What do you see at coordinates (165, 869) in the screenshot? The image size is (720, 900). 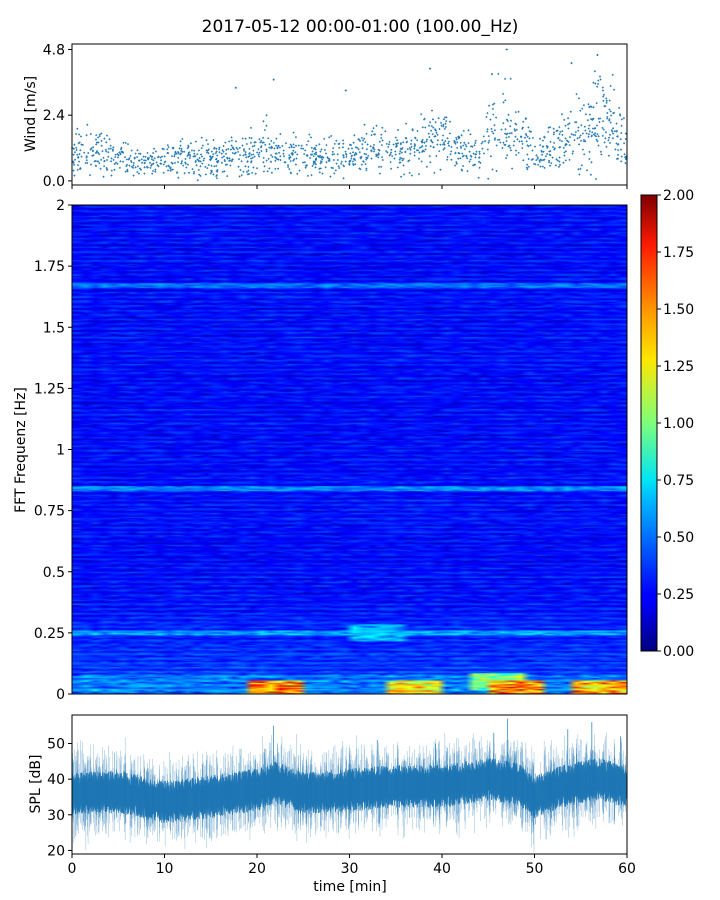 I see `spl-xtick-label: 10` at bounding box center [165, 869].